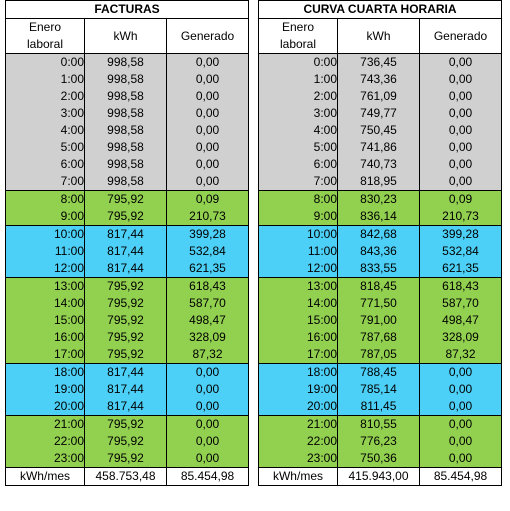 The width and height of the screenshot is (510, 511). I want to click on generado-cell: 328,09, so click(207, 337).